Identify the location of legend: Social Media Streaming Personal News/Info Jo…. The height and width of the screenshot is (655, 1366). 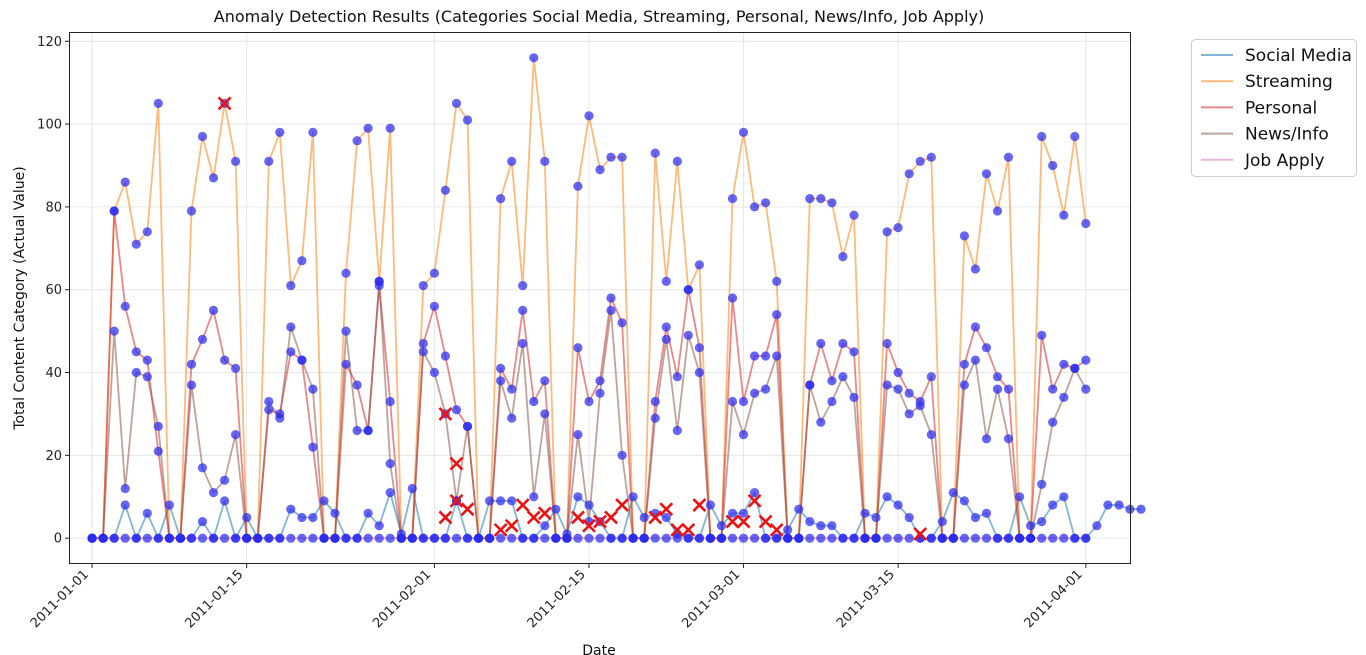
(1274, 108).